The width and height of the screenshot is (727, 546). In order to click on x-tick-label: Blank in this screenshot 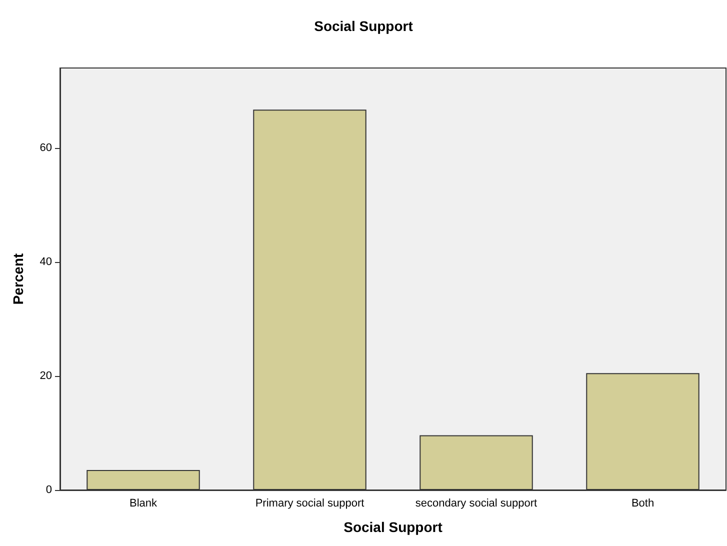, I will do `click(143, 504)`.